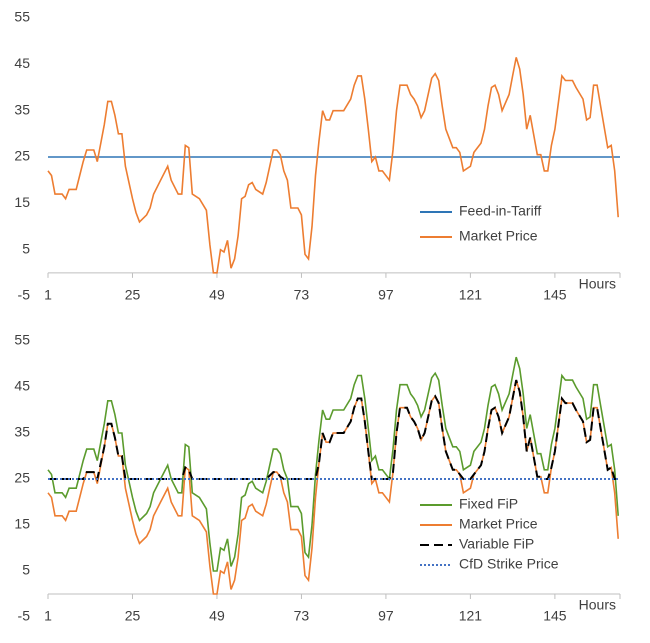  Describe the element at coordinates (488, 504) in the screenshot. I see `legend-label: Fixed FiP` at that location.